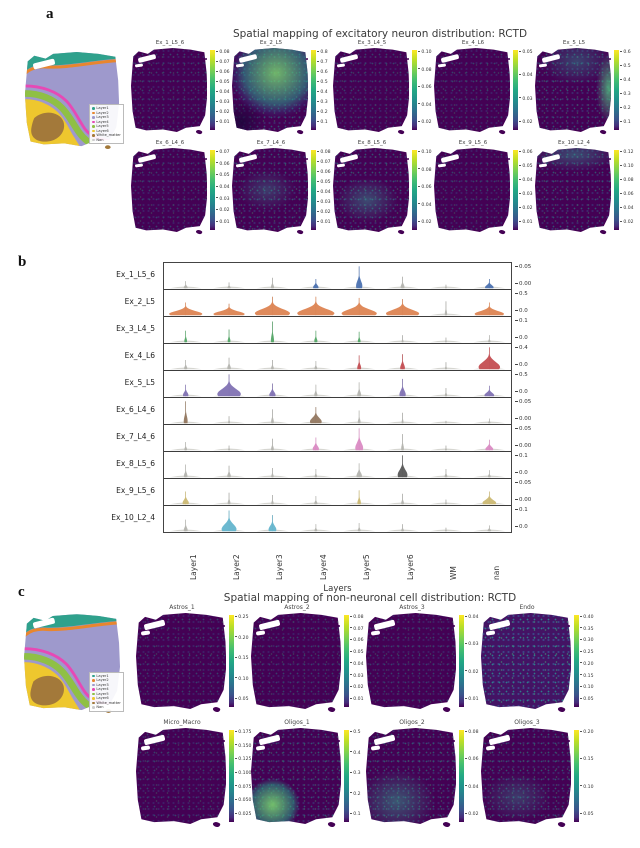 The height and width of the screenshot is (848, 640). Describe the element at coordinates (484, 192) in the screenshot. I see `spatial-map-row: 0.06 0.05 0.04 0.03 0.02 0.01` at that location.